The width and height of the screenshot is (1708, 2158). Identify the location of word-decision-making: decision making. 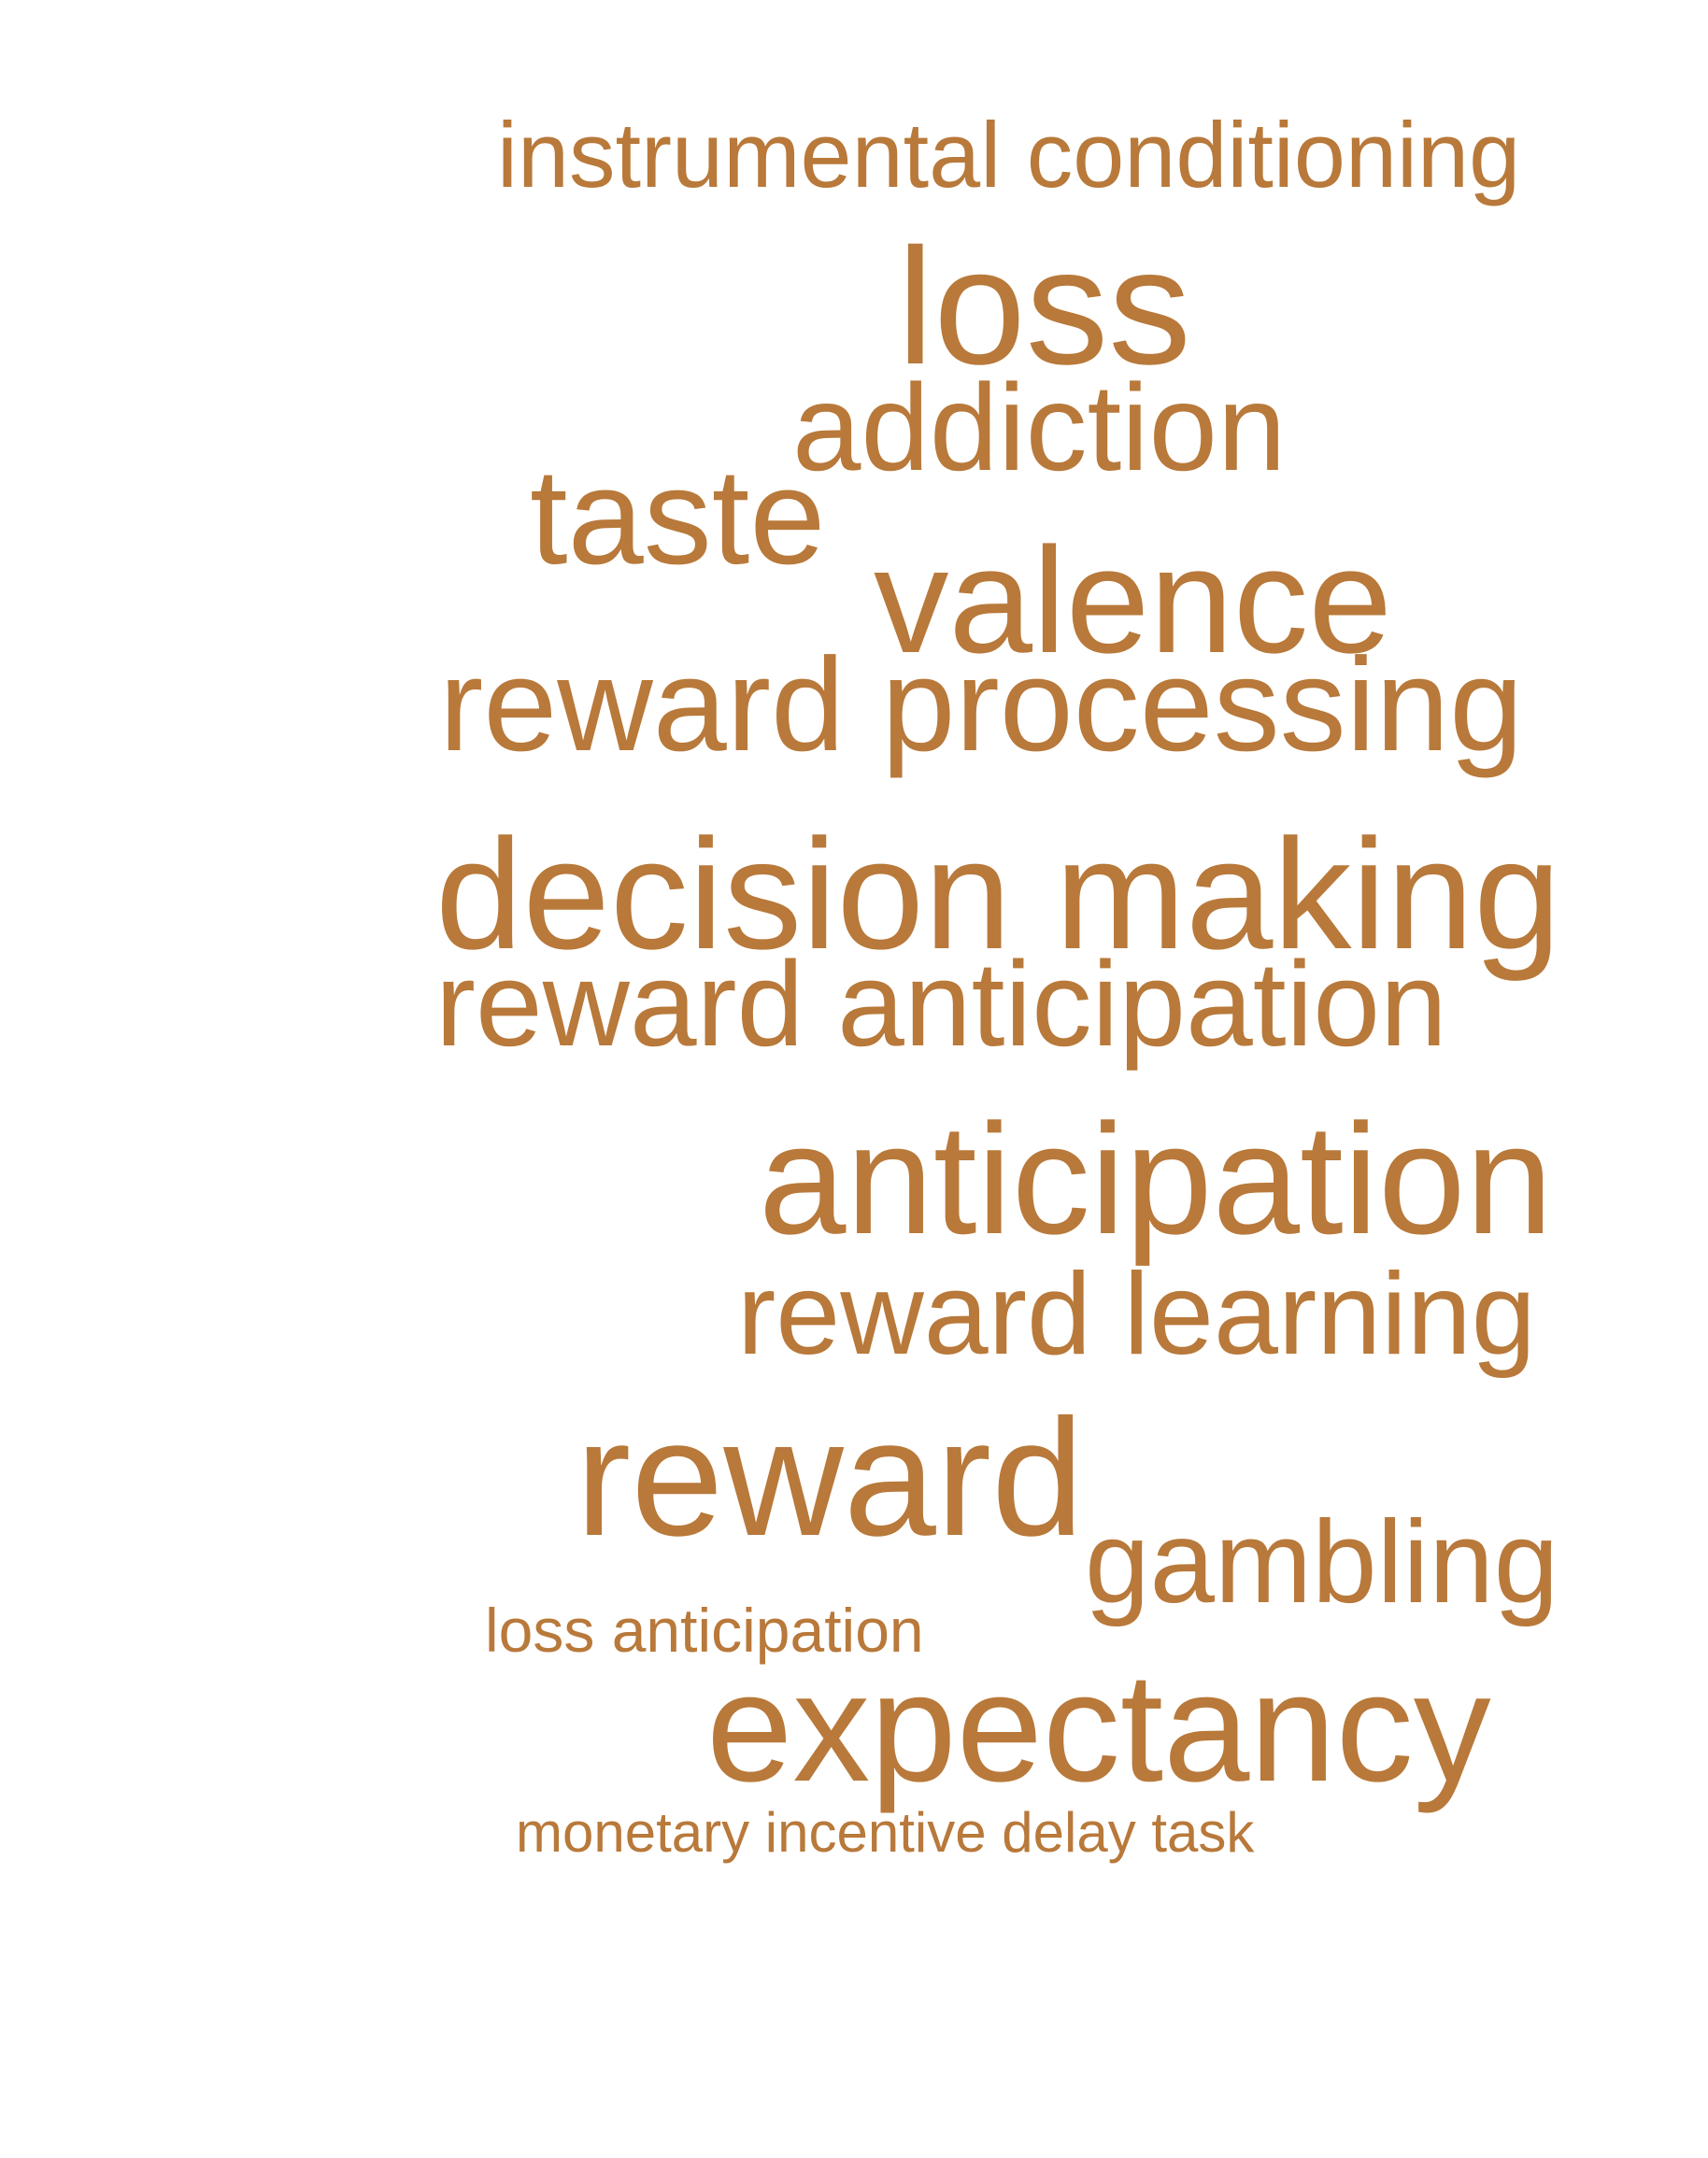
(998, 894).